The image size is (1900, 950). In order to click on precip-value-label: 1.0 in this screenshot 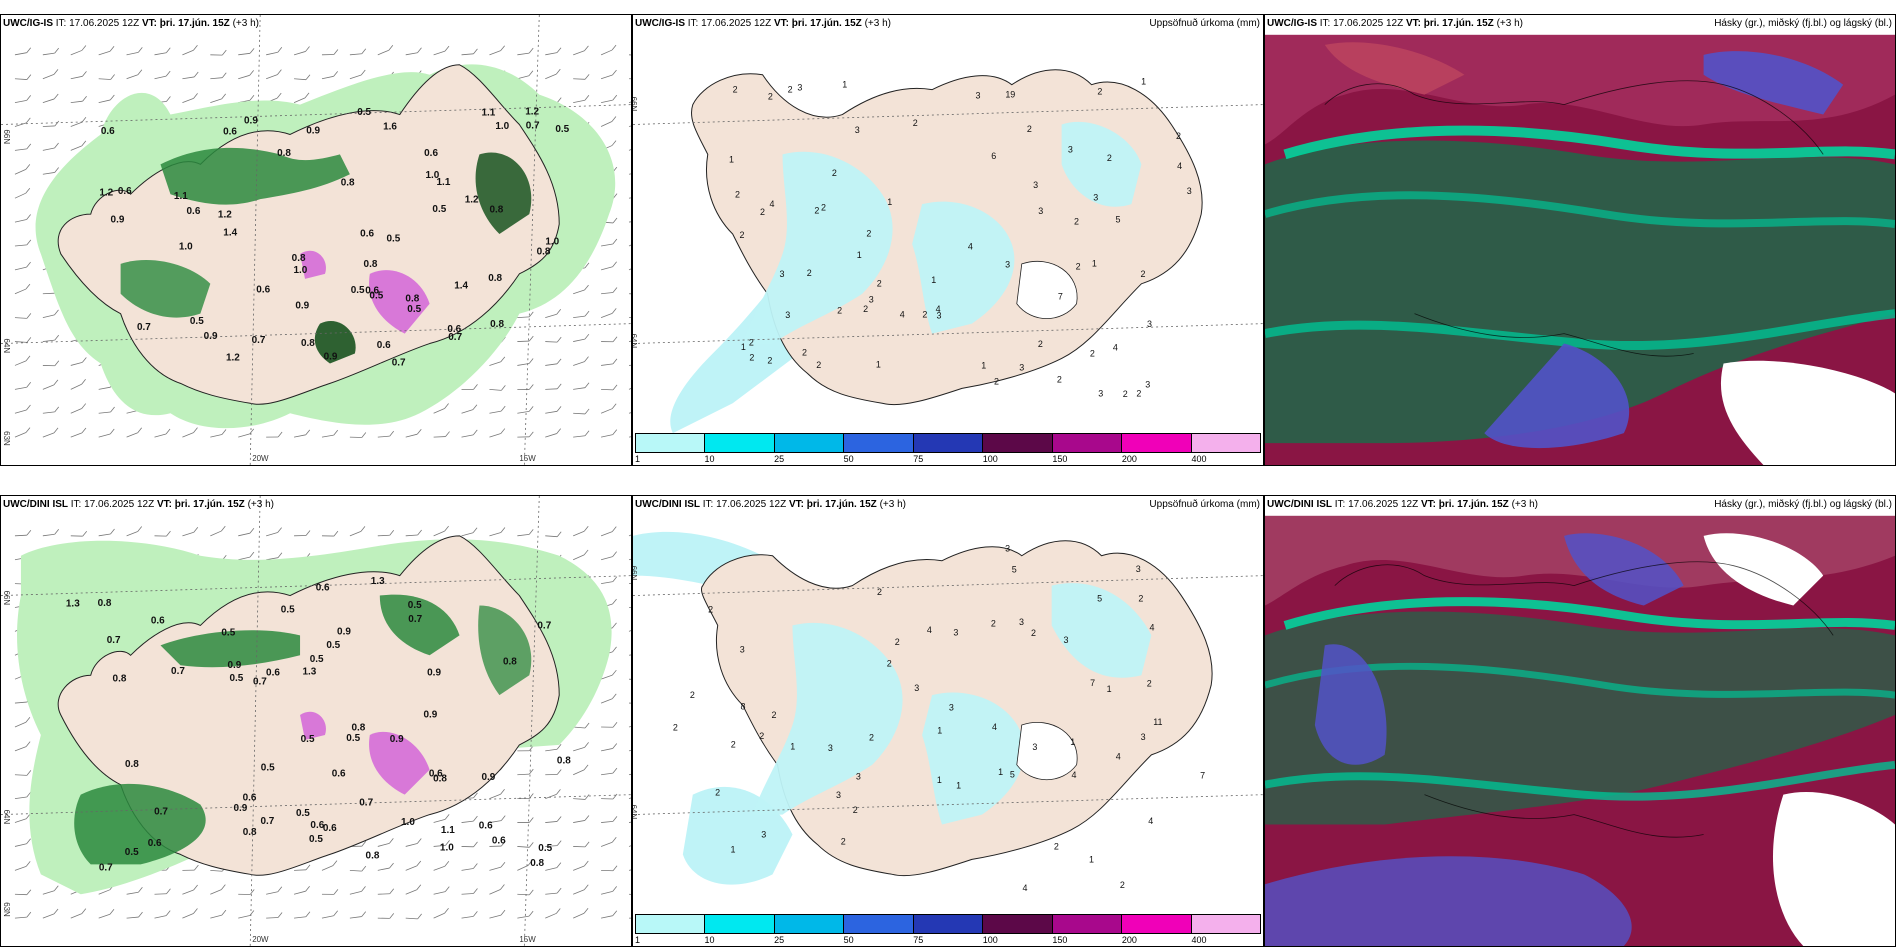, I will do `click(300, 270)`.